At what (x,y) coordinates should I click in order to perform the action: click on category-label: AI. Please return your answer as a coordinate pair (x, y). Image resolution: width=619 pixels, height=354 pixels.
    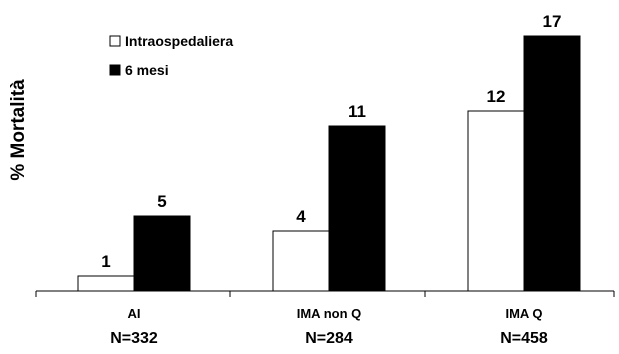
    Looking at the image, I should click on (134, 313).